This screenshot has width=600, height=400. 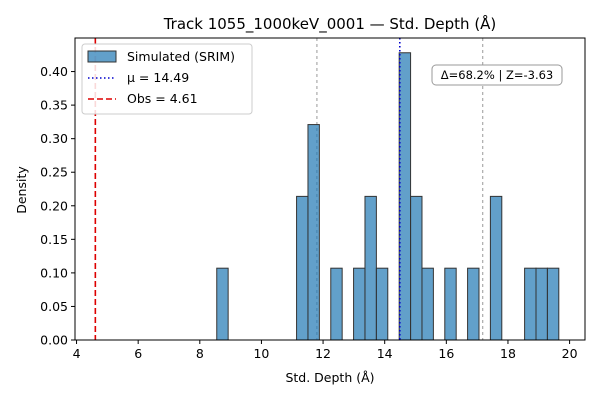 I want to click on x-tick-label: 20, so click(x=570, y=353).